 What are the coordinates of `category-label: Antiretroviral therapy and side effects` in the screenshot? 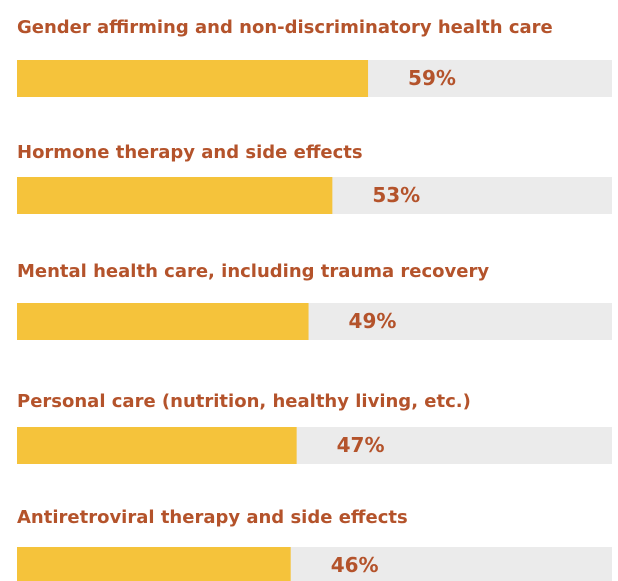 It's located at (212, 517).